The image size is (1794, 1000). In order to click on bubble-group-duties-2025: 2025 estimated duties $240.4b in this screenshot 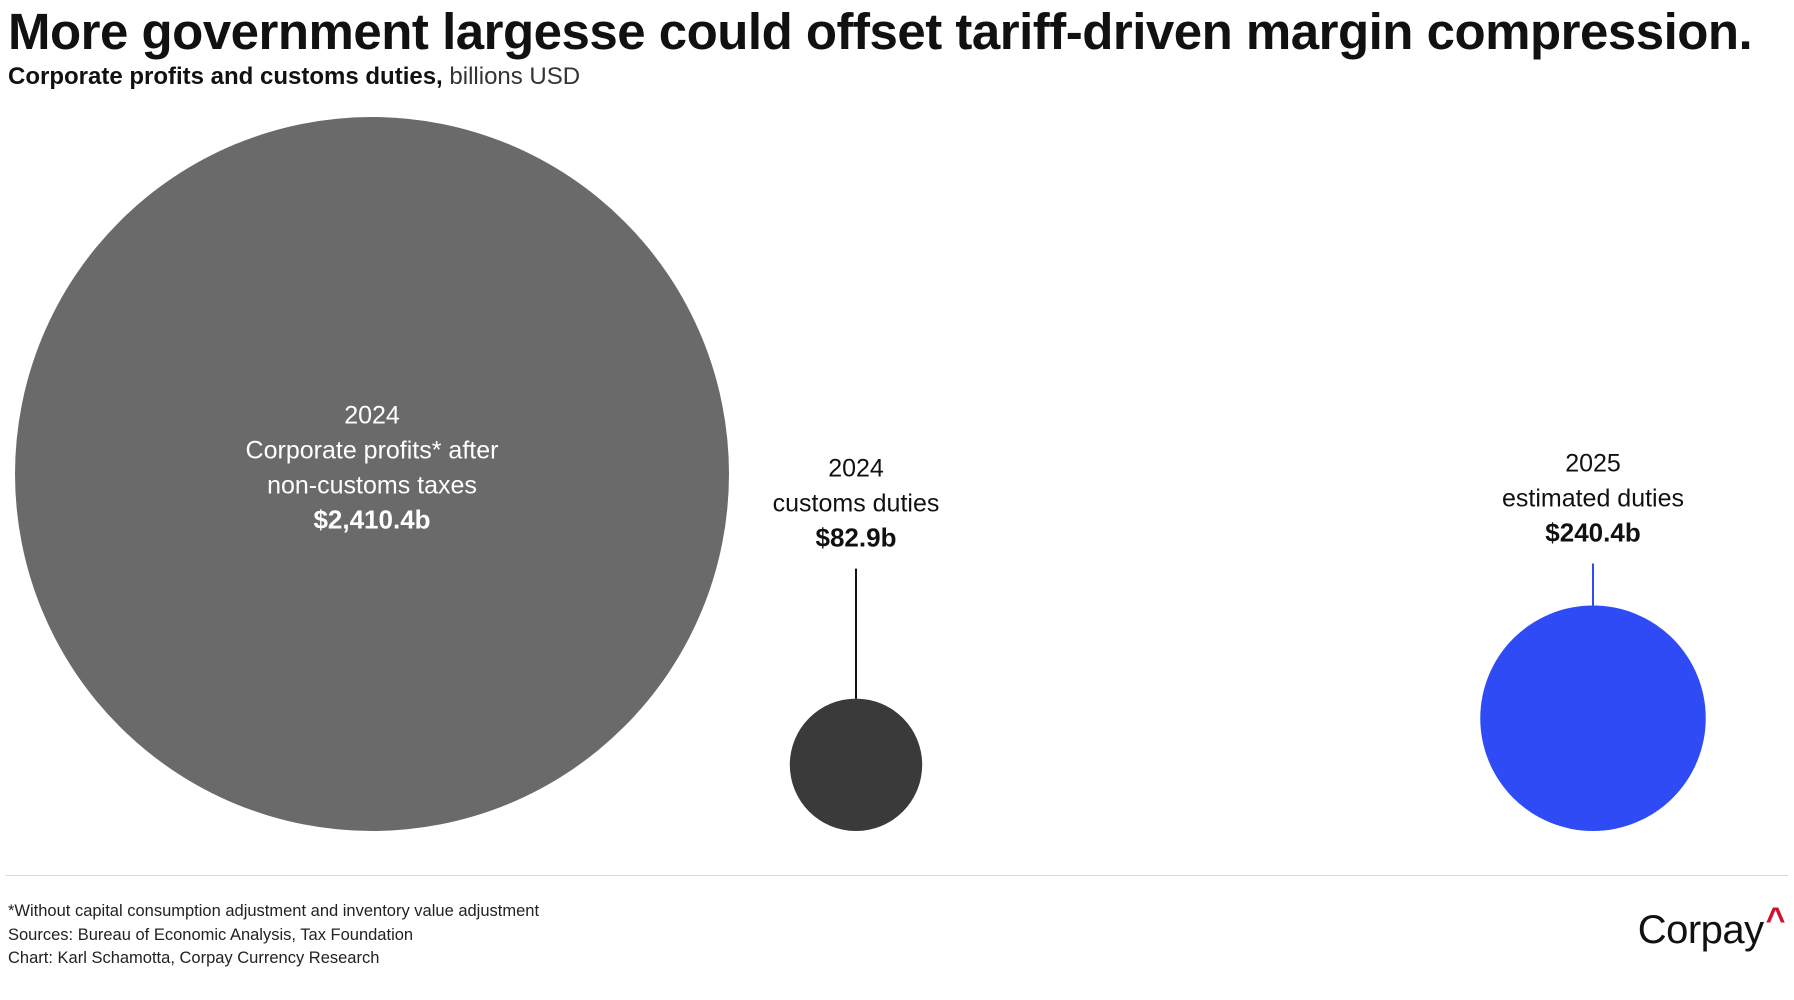, I will do `click(1593, 640)`.